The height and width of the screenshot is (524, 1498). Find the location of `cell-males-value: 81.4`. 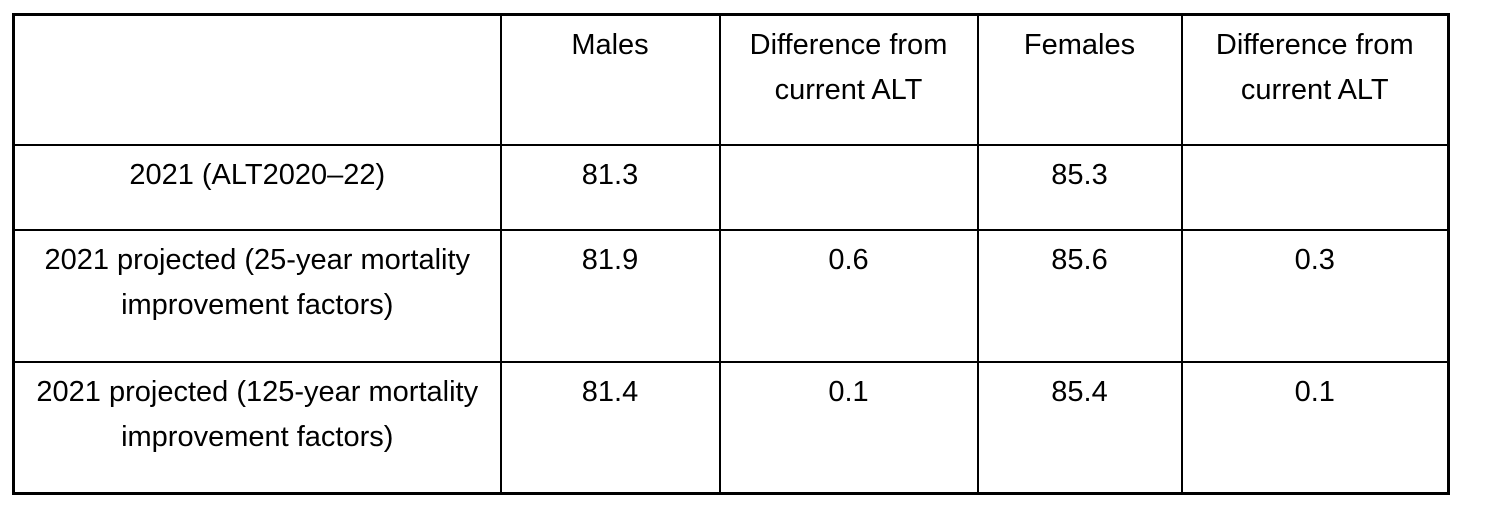

cell-males-value: 81.4 is located at coordinates (610, 427).